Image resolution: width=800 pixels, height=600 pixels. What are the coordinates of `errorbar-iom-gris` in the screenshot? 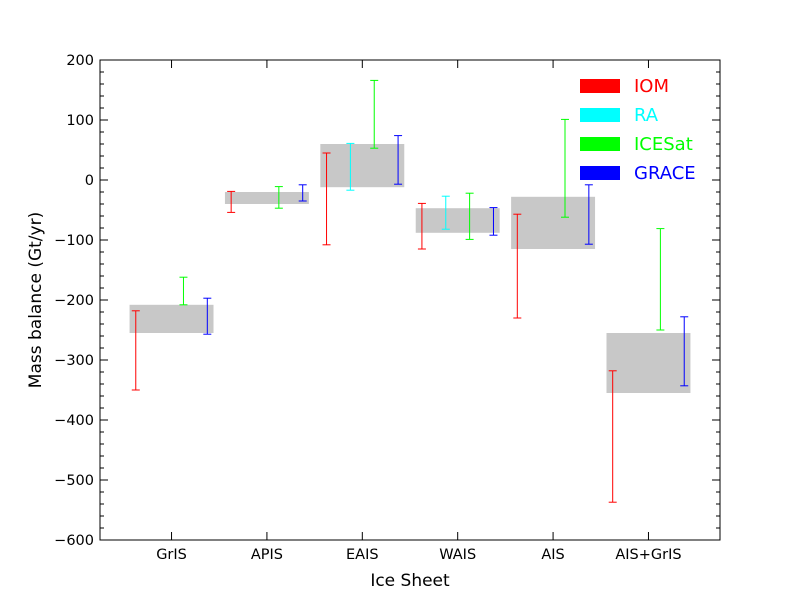 It's located at (135, 350).